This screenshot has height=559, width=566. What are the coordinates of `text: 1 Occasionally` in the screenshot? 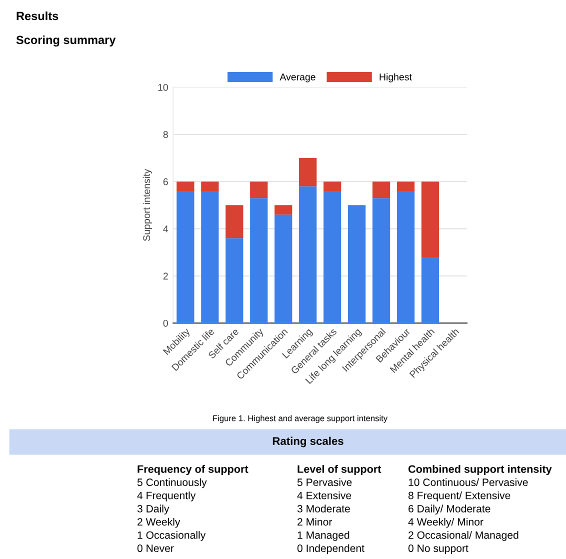 It's located at (172, 536).